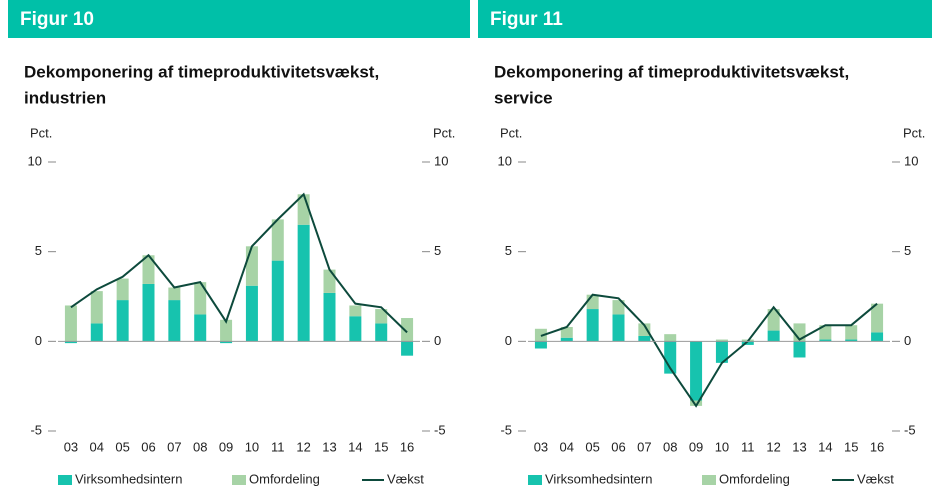  What do you see at coordinates (284, 478) in the screenshot?
I see `legend-label: Omfordeling` at bounding box center [284, 478].